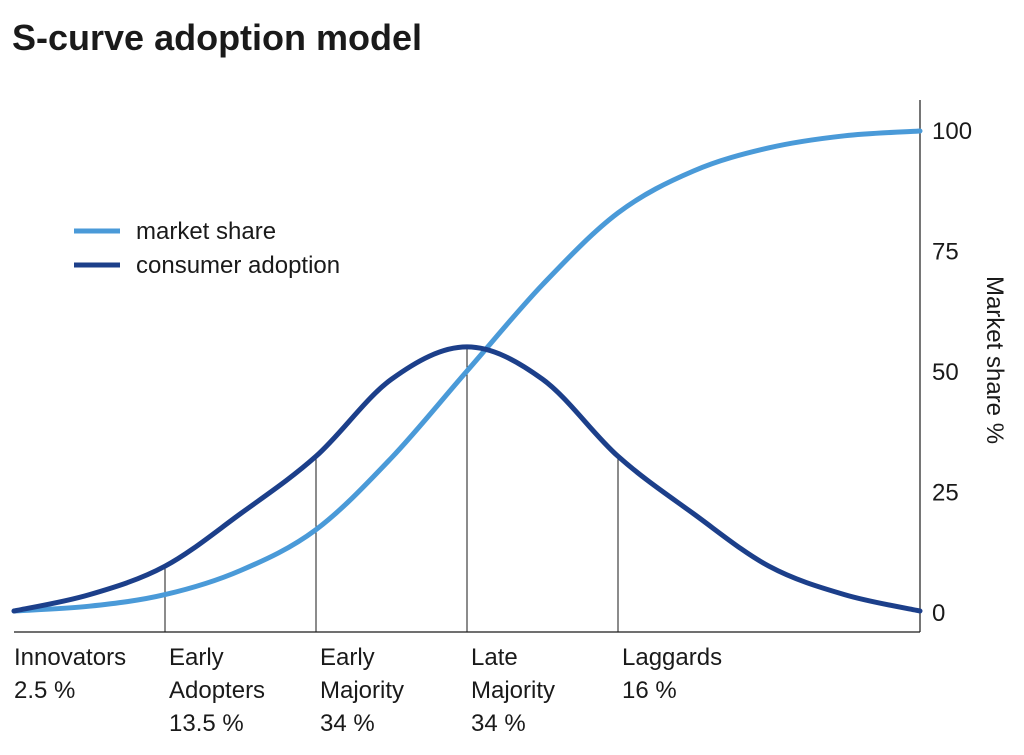 The width and height of the screenshot is (1024, 755). What do you see at coordinates (217, 37) in the screenshot?
I see `chart-title: S-curve adoption model` at bounding box center [217, 37].